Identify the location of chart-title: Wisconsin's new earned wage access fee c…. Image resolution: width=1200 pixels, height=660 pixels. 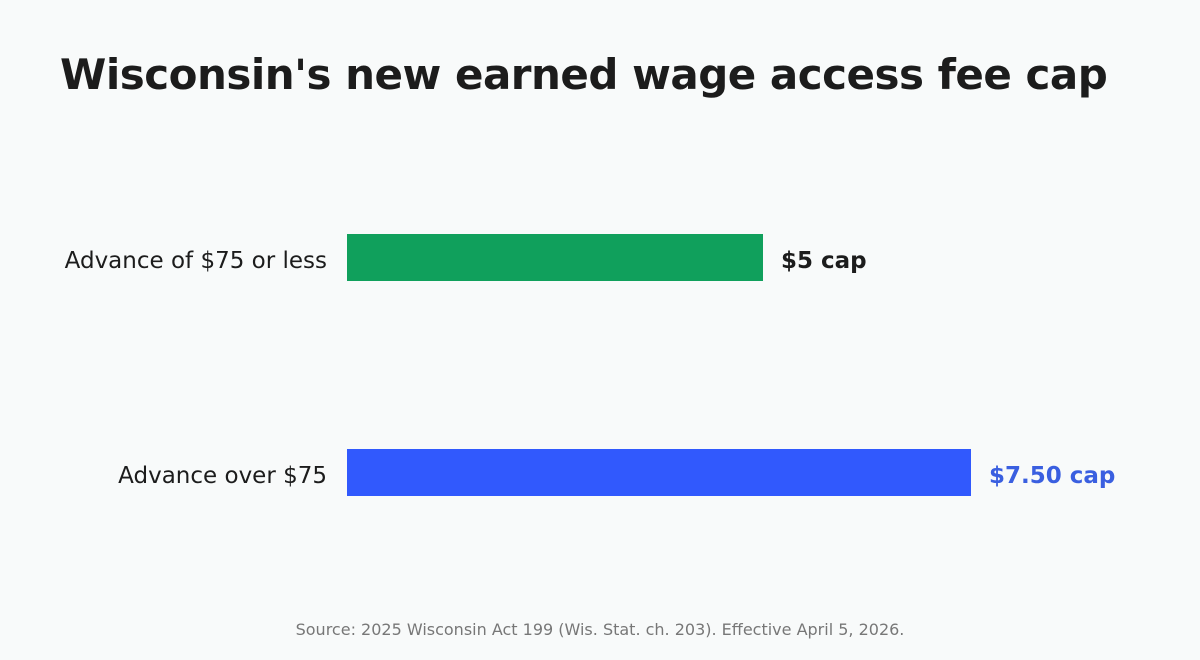
(584, 74).